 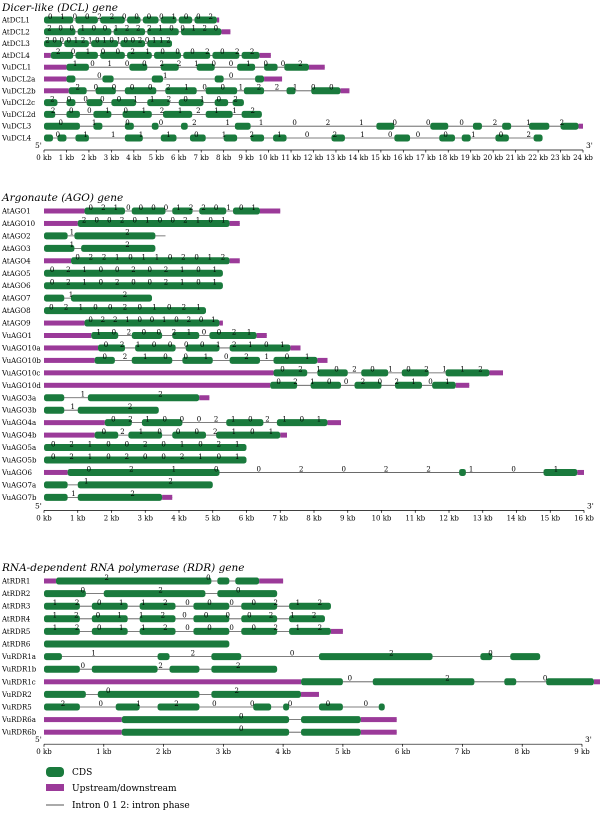 I want to click on rdr-panel-title: RNA-dependent RNA polymerase (RDR) gene, so click(x=123, y=568).